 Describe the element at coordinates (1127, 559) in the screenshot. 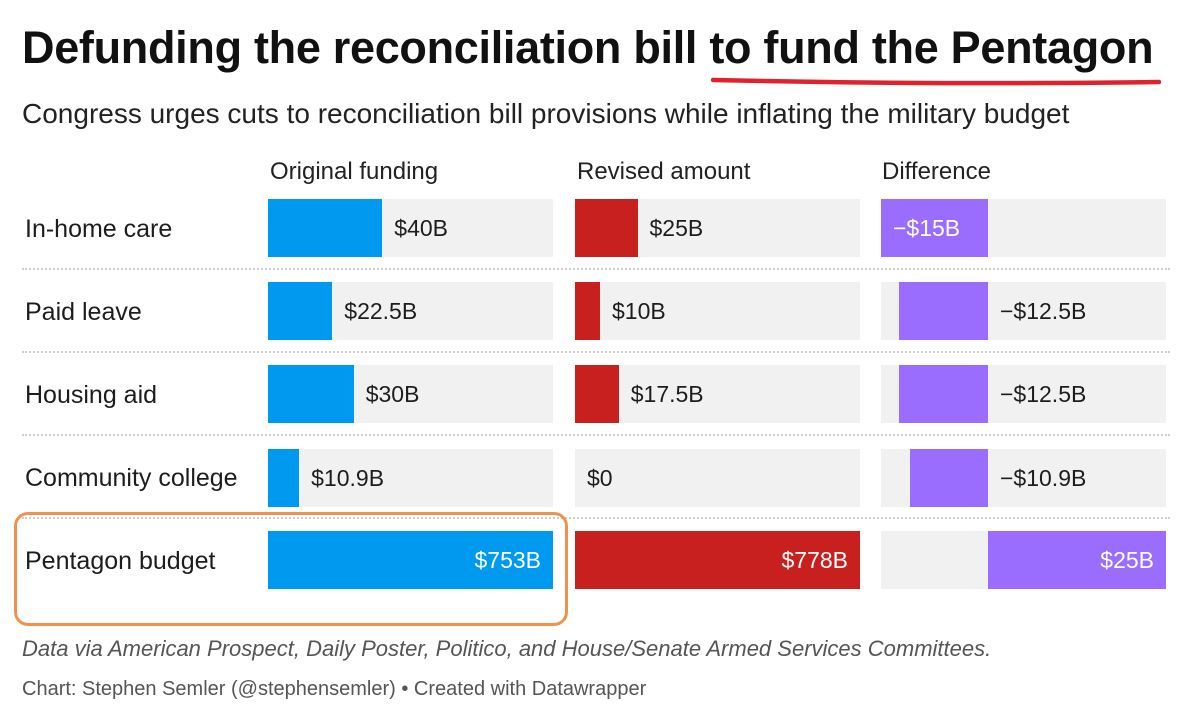

I see `difference-value-pentagon-budget: $25B` at that location.